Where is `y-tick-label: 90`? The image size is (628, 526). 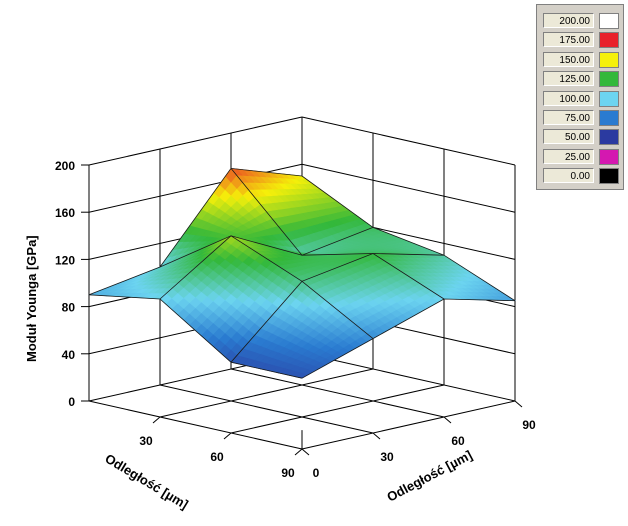
y-tick-label: 90 is located at coordinates (529, 425).